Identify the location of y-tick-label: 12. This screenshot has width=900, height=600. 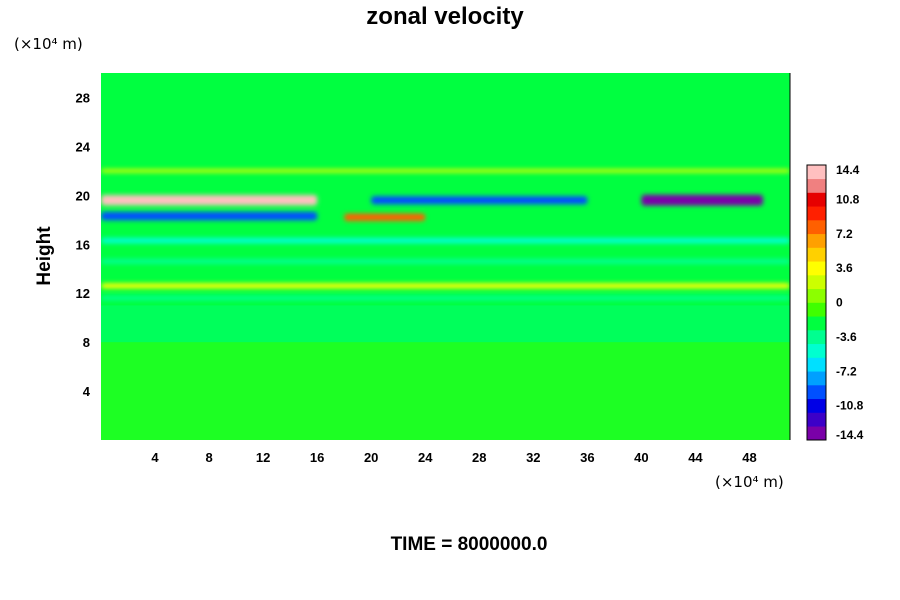
(83, 293).